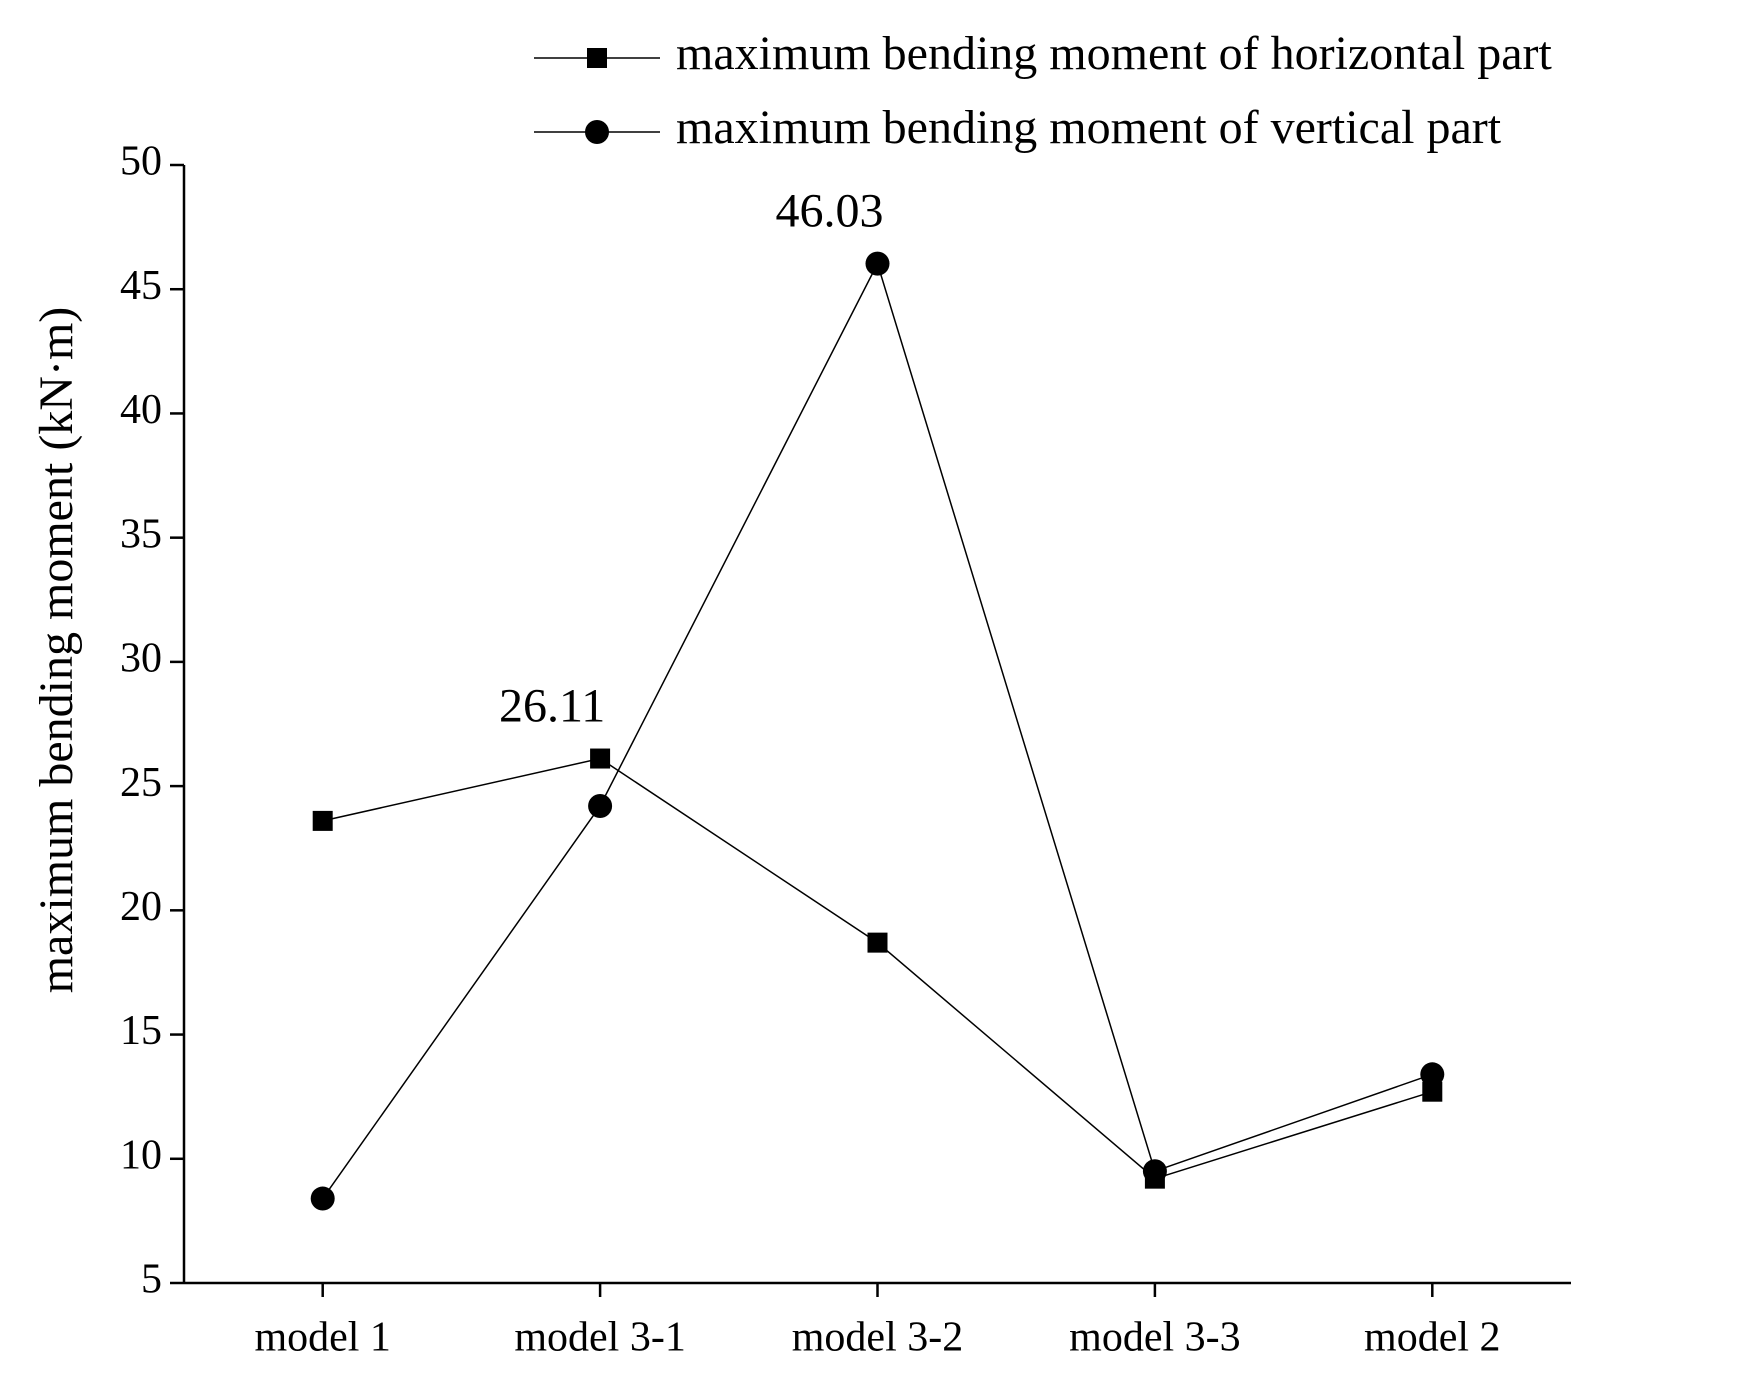 The image size is (1744, 1390). Describe the element at coordinates (322, 1338) in the screenshot. I see `x-tick-label: model 1` at that location.